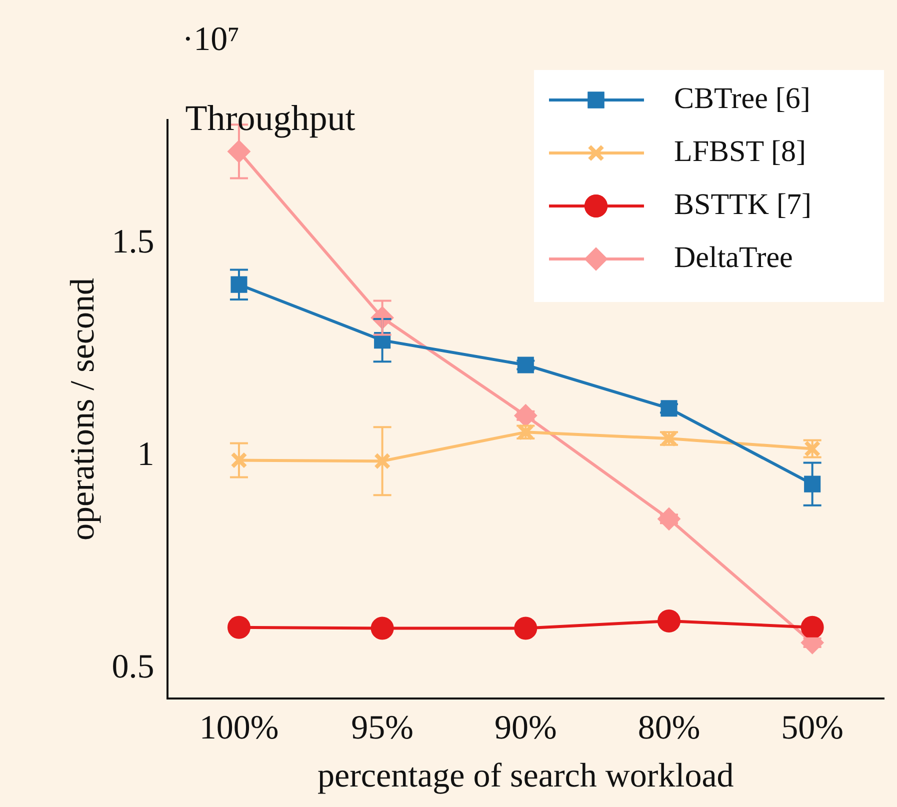 The height and width of the screenshot is (807, 897). I want to click on x-tick-label: 50%, so click(812, 728).